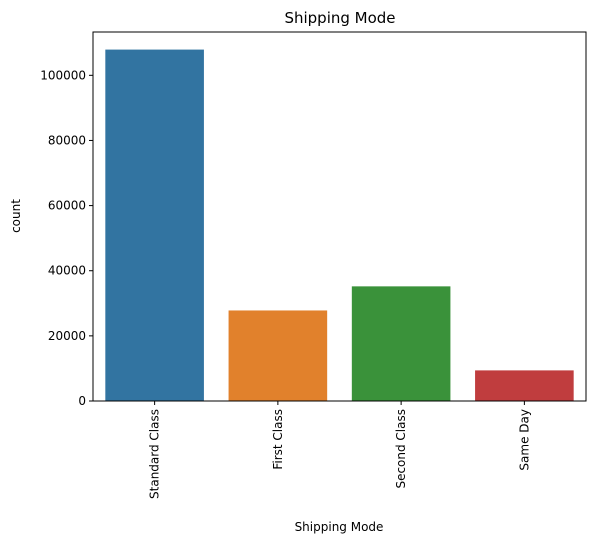  Describe the element at coordinates (67, 140) in the screenshot. I see `y-tick-label: 80000` at that location.